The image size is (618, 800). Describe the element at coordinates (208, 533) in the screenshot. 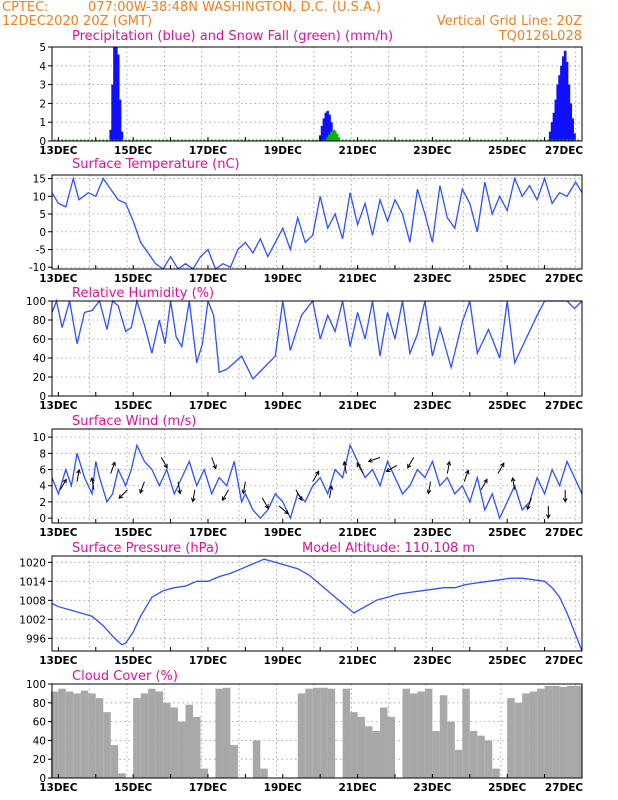

I see `wind-xtick-label: 17DEC` at that location.